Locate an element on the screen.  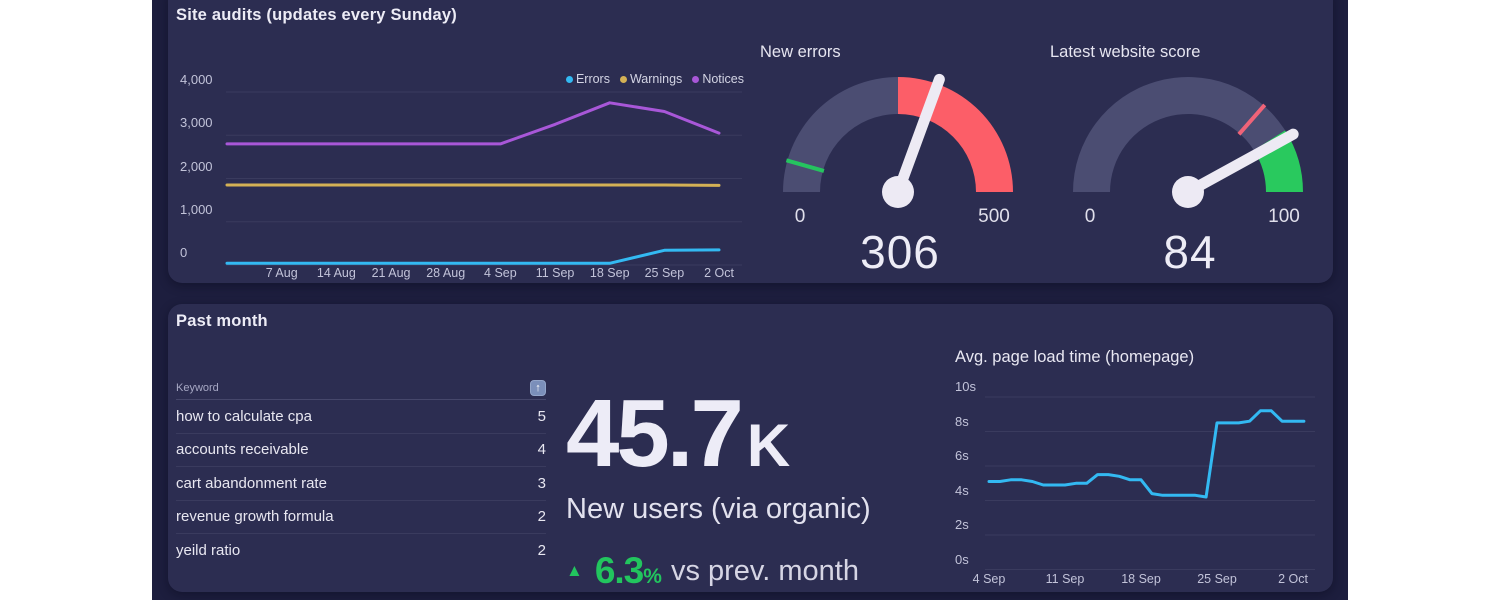
series-line-errors is located at coordinates (473, 256).